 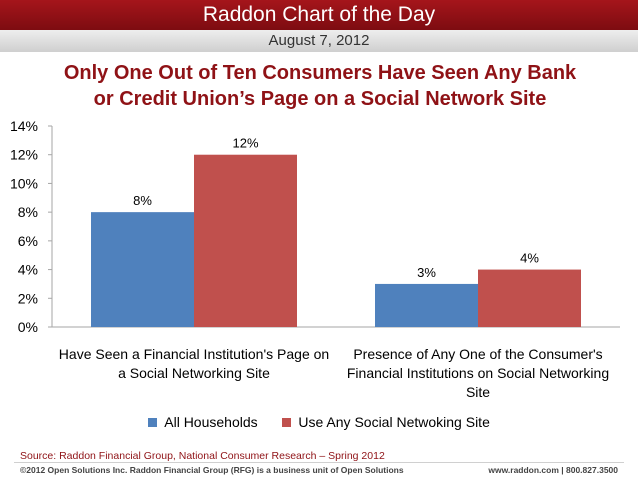 I want to click on legend-label-social-users: Use Any Social Netwoking Site, so click(x=394, y=422).